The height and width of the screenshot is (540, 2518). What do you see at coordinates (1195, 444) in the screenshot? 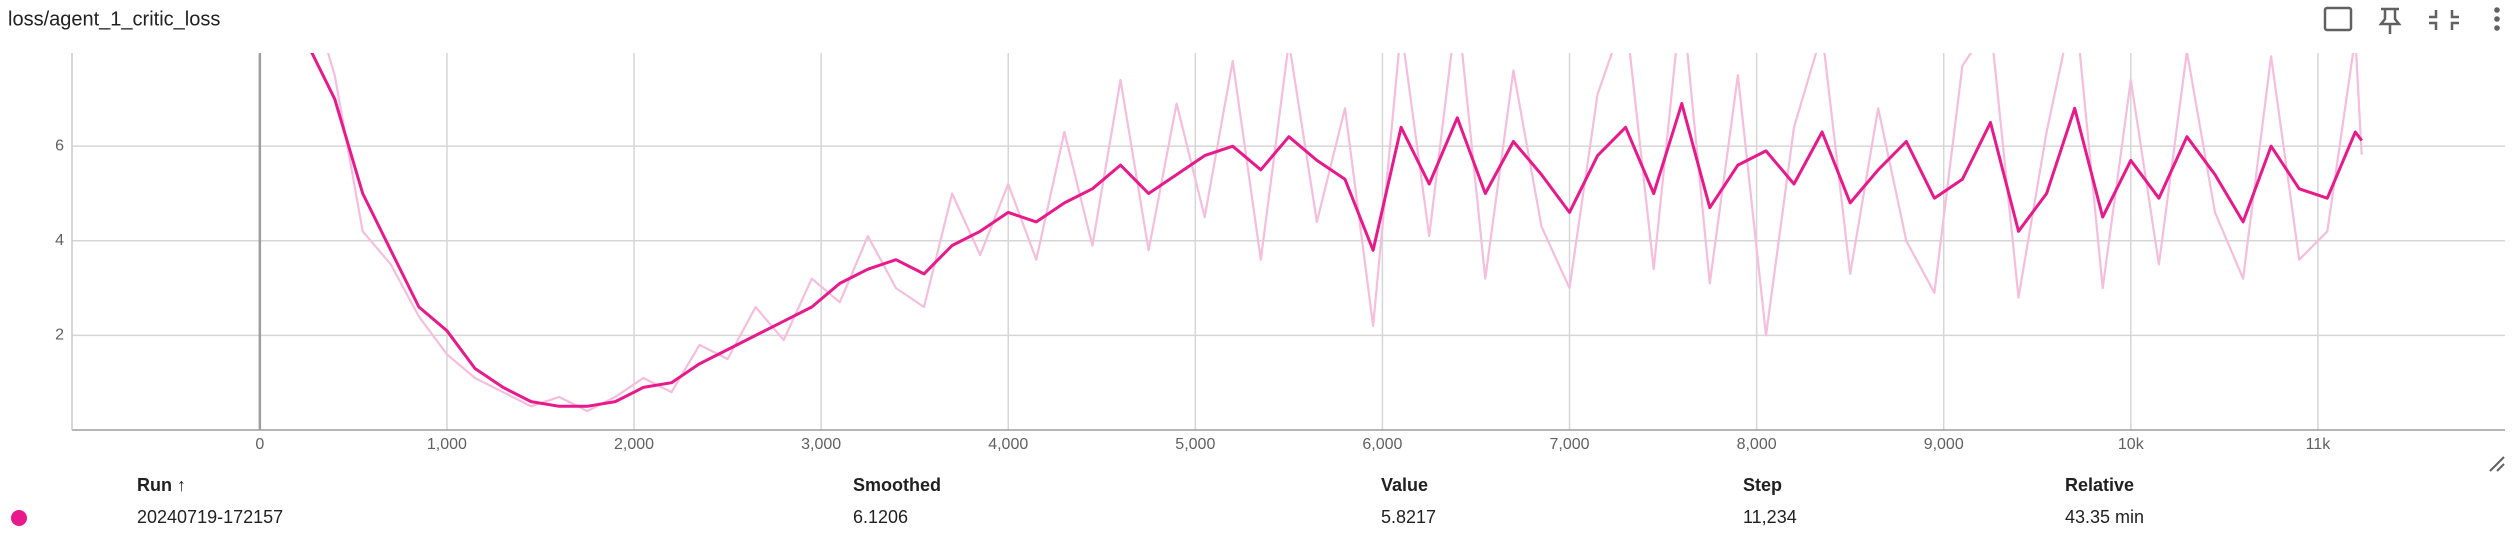
I see `x-tick-label: 5,000` at bounding box center [1195, 444].